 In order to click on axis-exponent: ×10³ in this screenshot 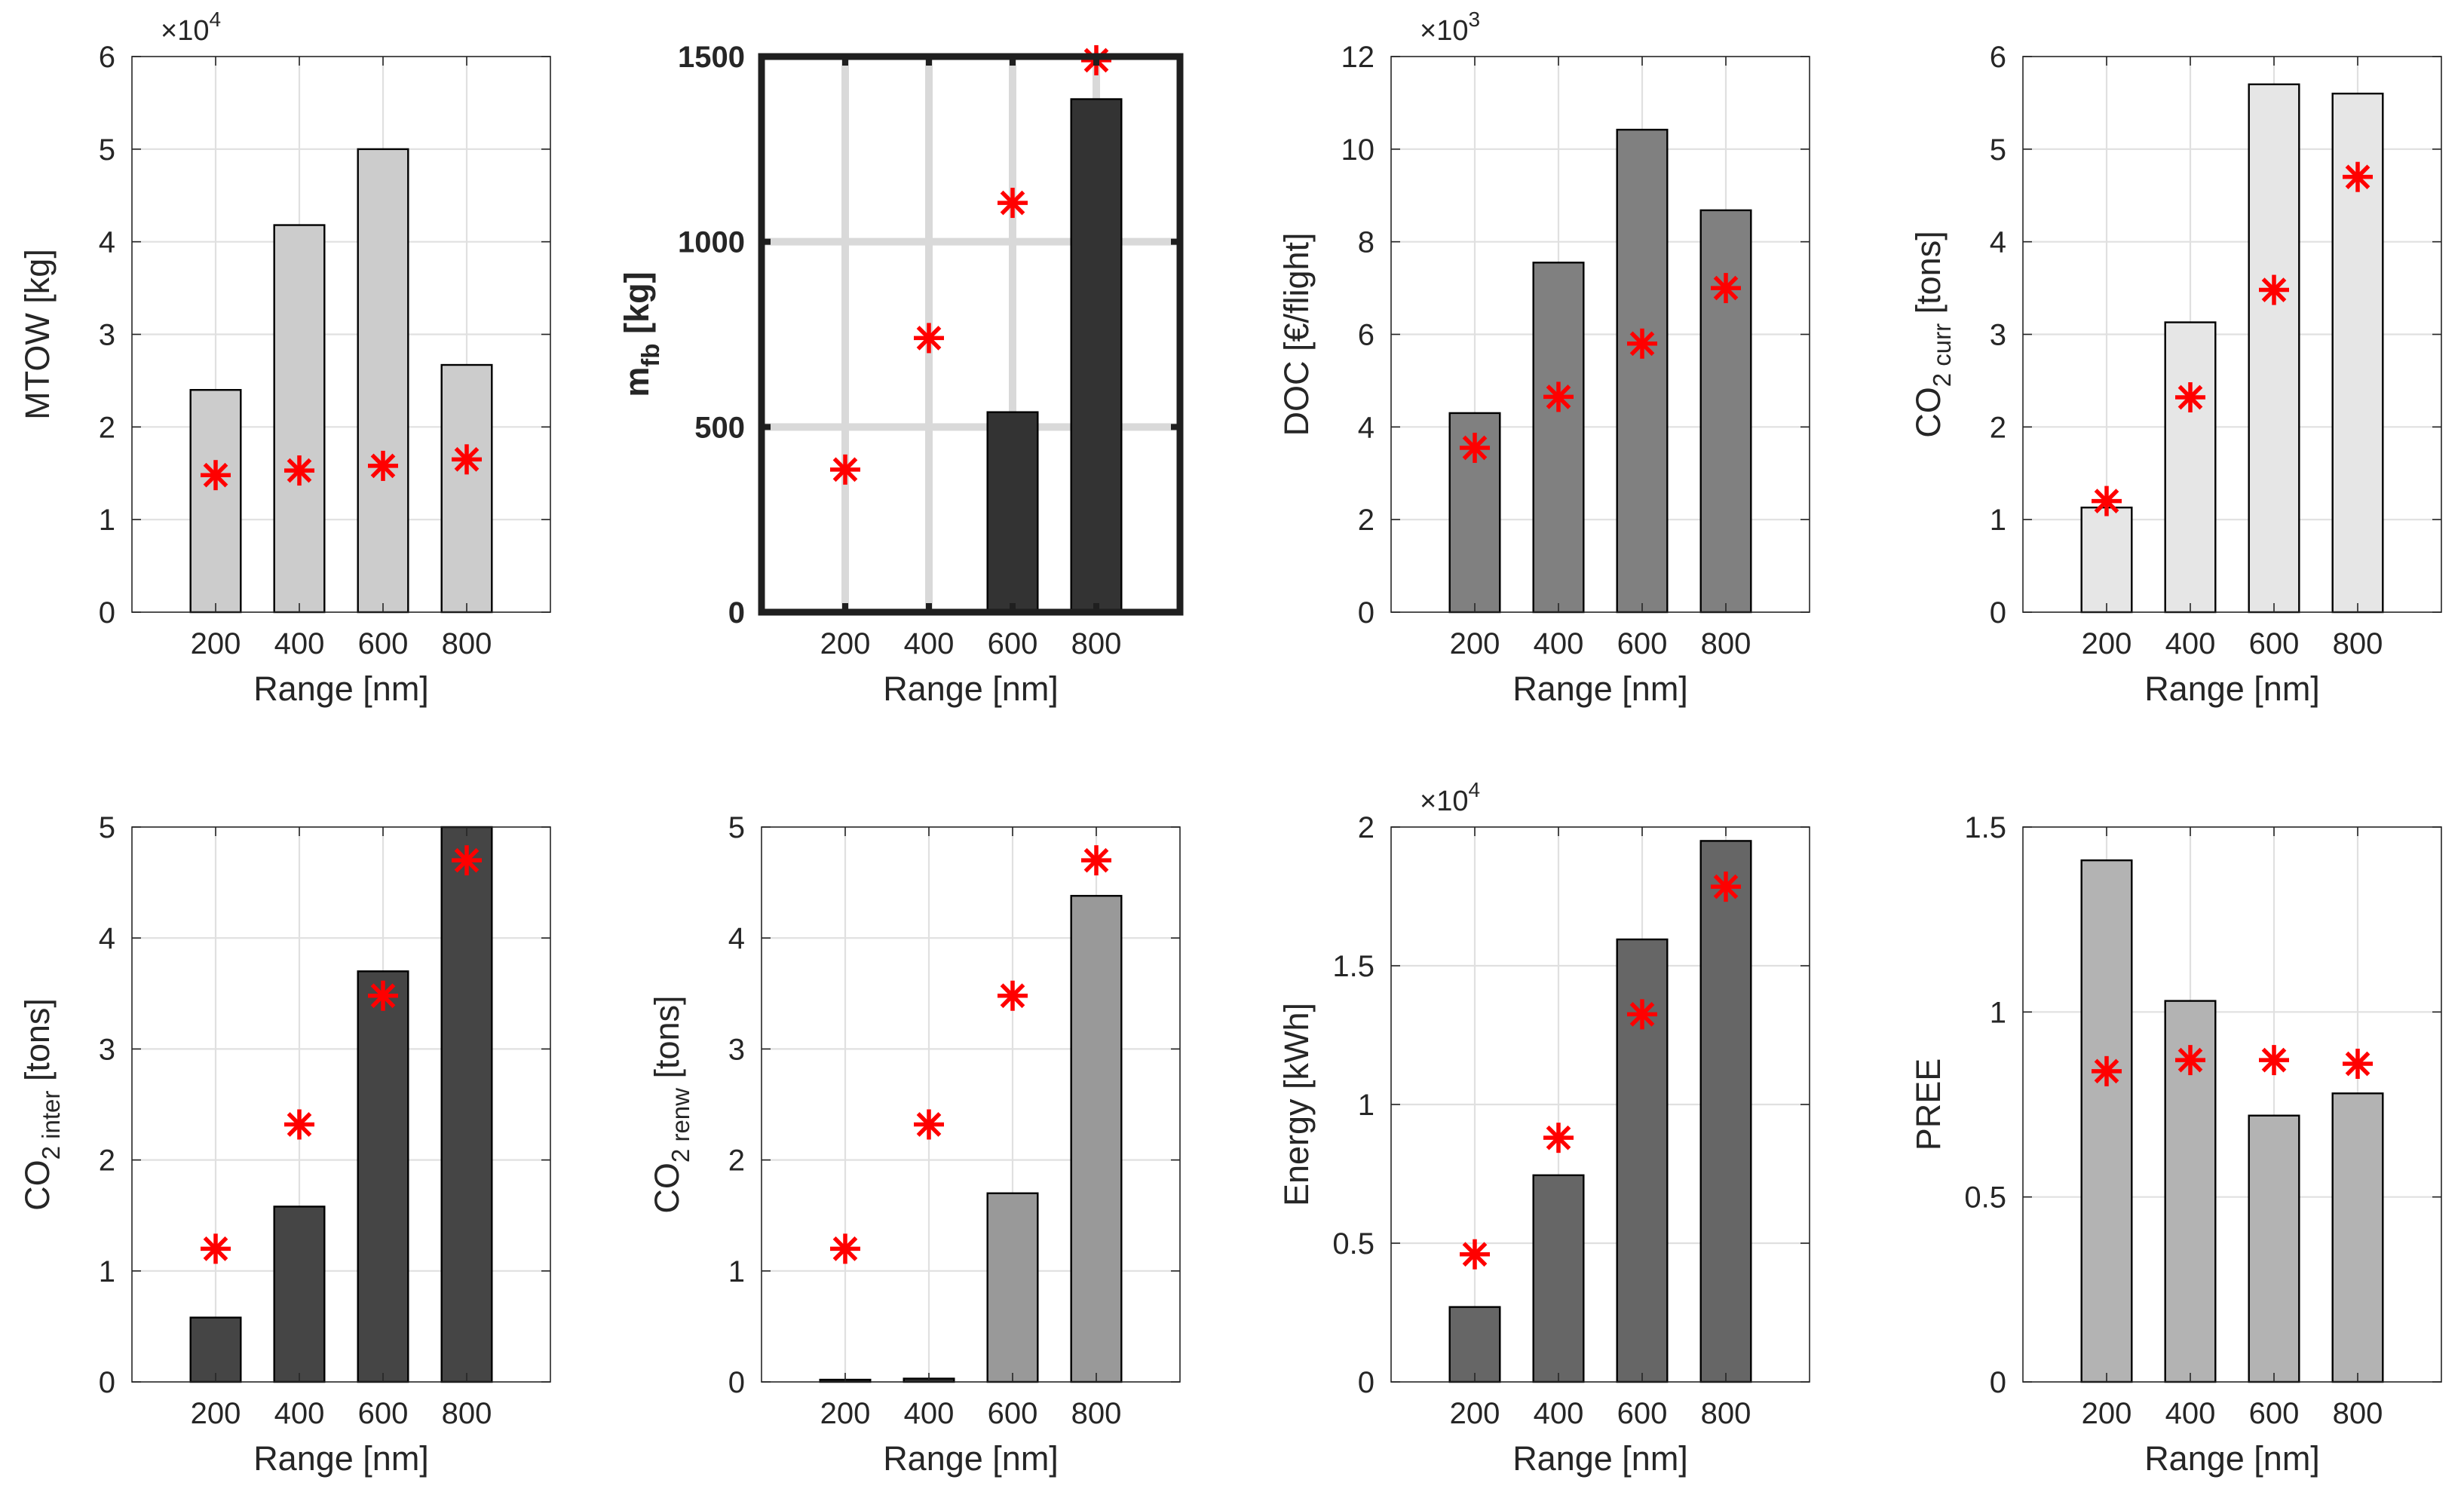, I will do `click(1450, 27)`.